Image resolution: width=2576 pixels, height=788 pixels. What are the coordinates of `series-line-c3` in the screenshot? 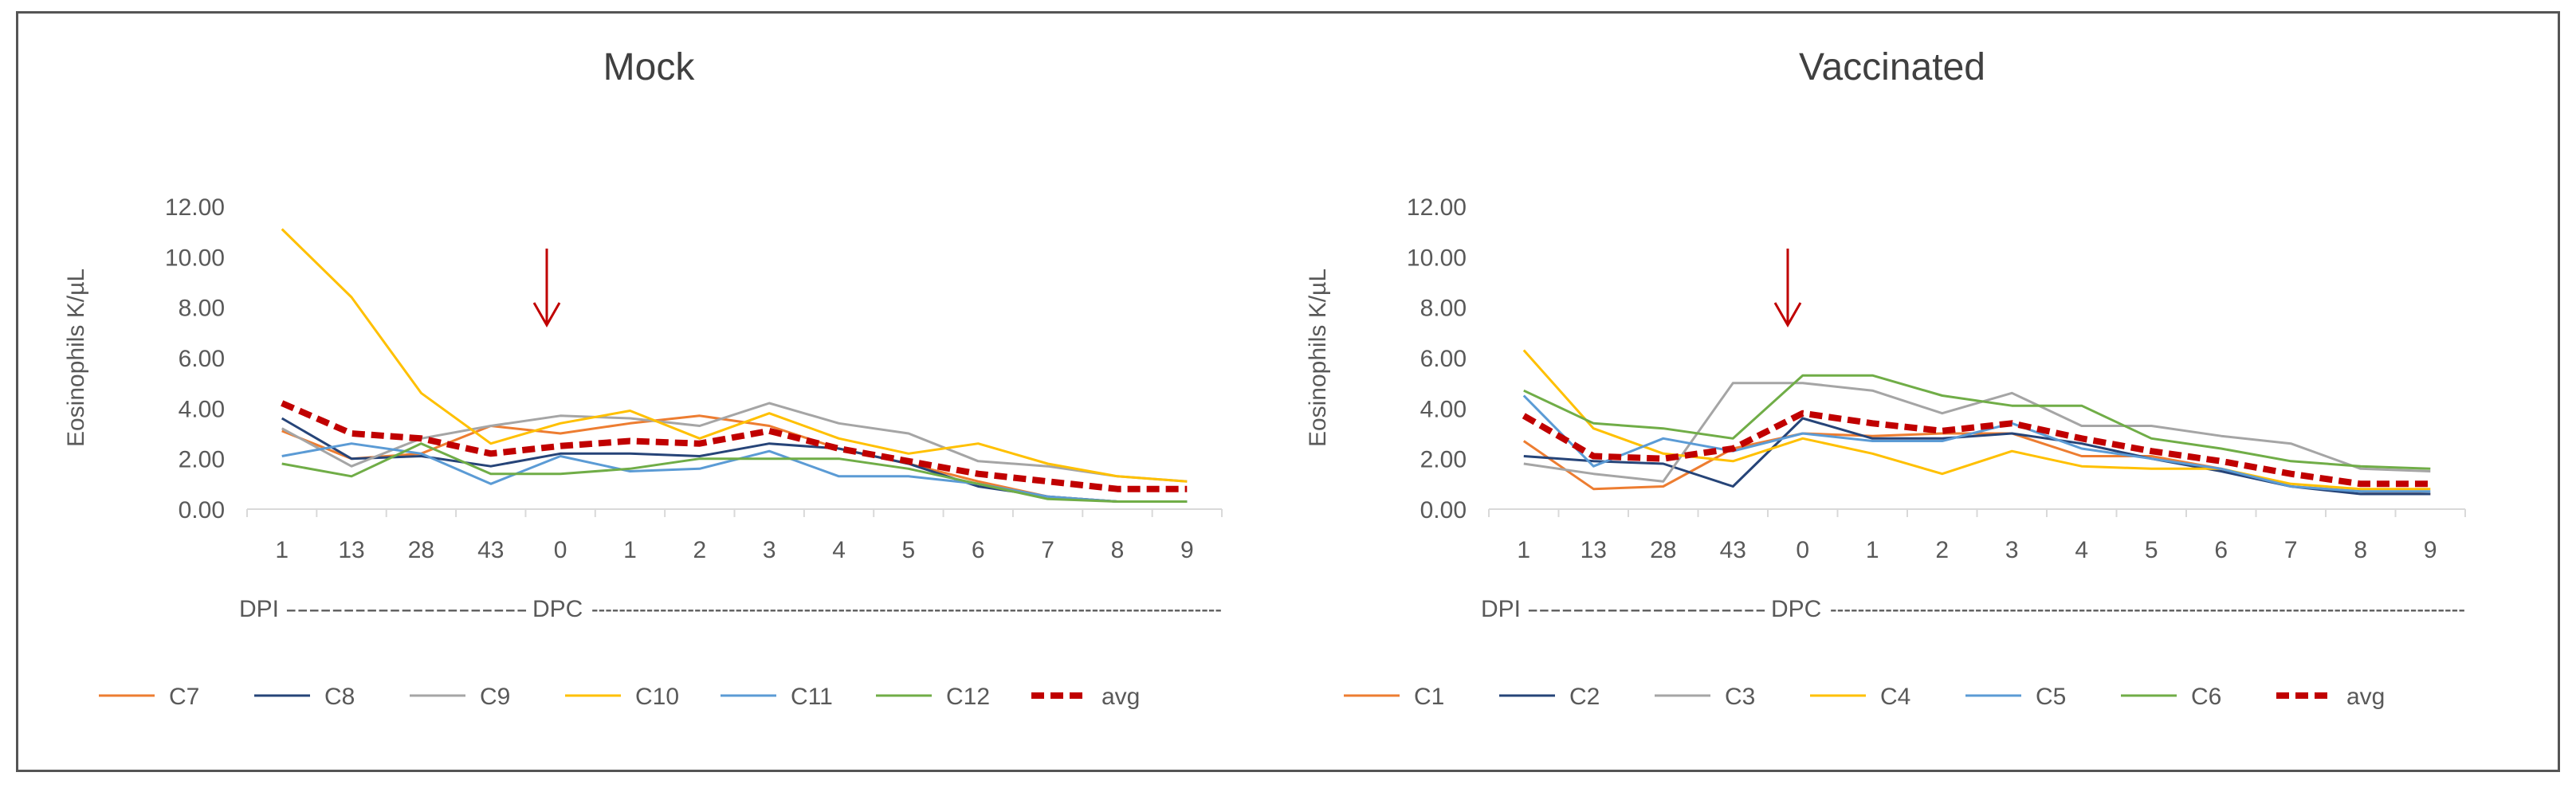 It's located at (1977, 432).